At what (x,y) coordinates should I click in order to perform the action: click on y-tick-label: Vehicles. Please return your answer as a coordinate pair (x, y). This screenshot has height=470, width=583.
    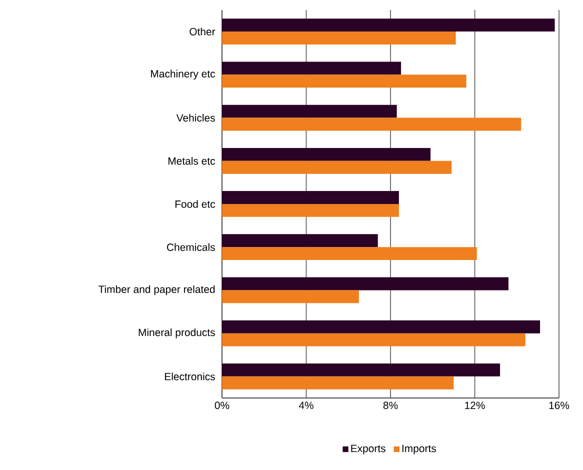
    Looking at the image, I should click on (195, 118).